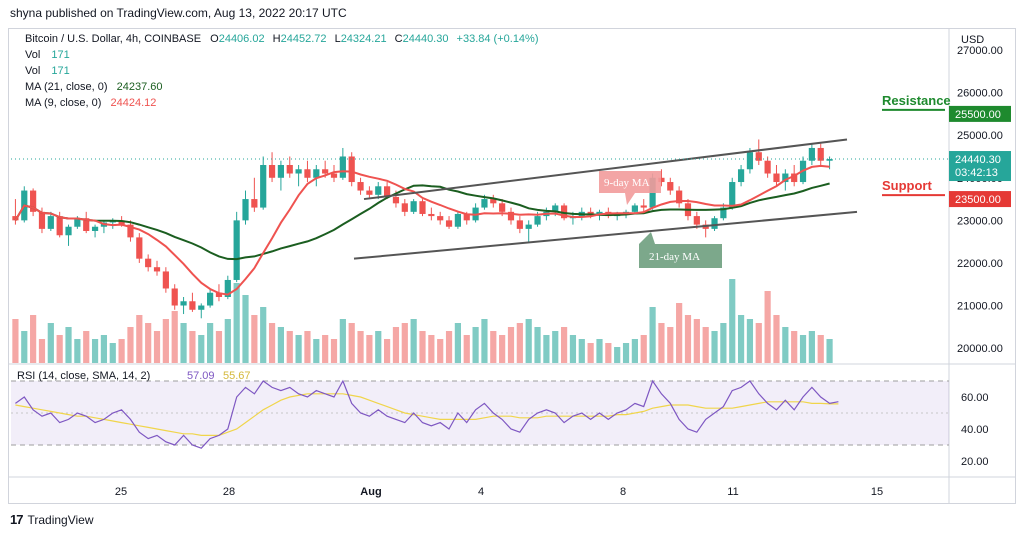 The width and height of the screenshot is (1024, 536). What do you see at coordinates (975, 430) in the screenshot?
I see `rsi-tick-label: 40.00` at bounding box center [975, 430].